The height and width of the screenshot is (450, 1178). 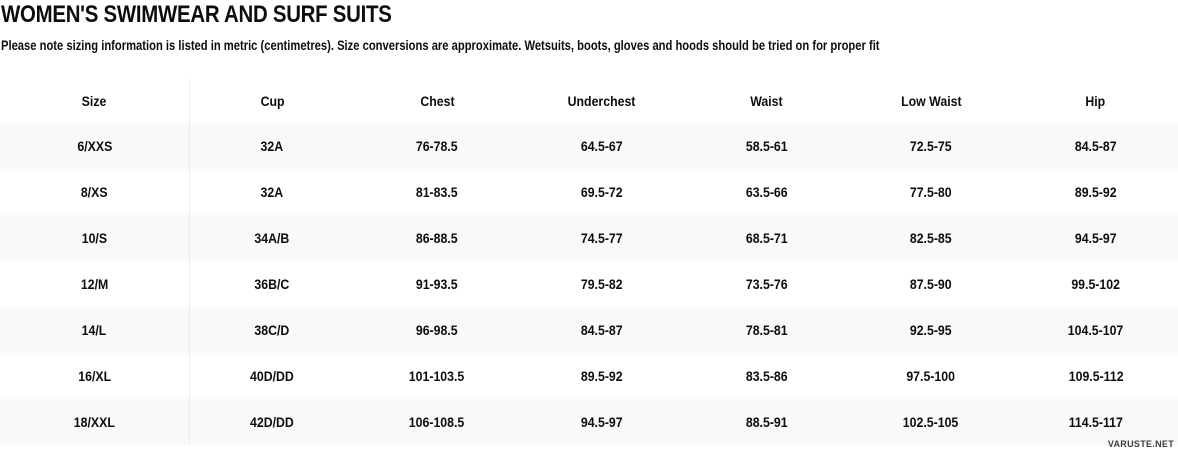 I want to click on cell-size: 6/XXS, so click(x=95, y=146).